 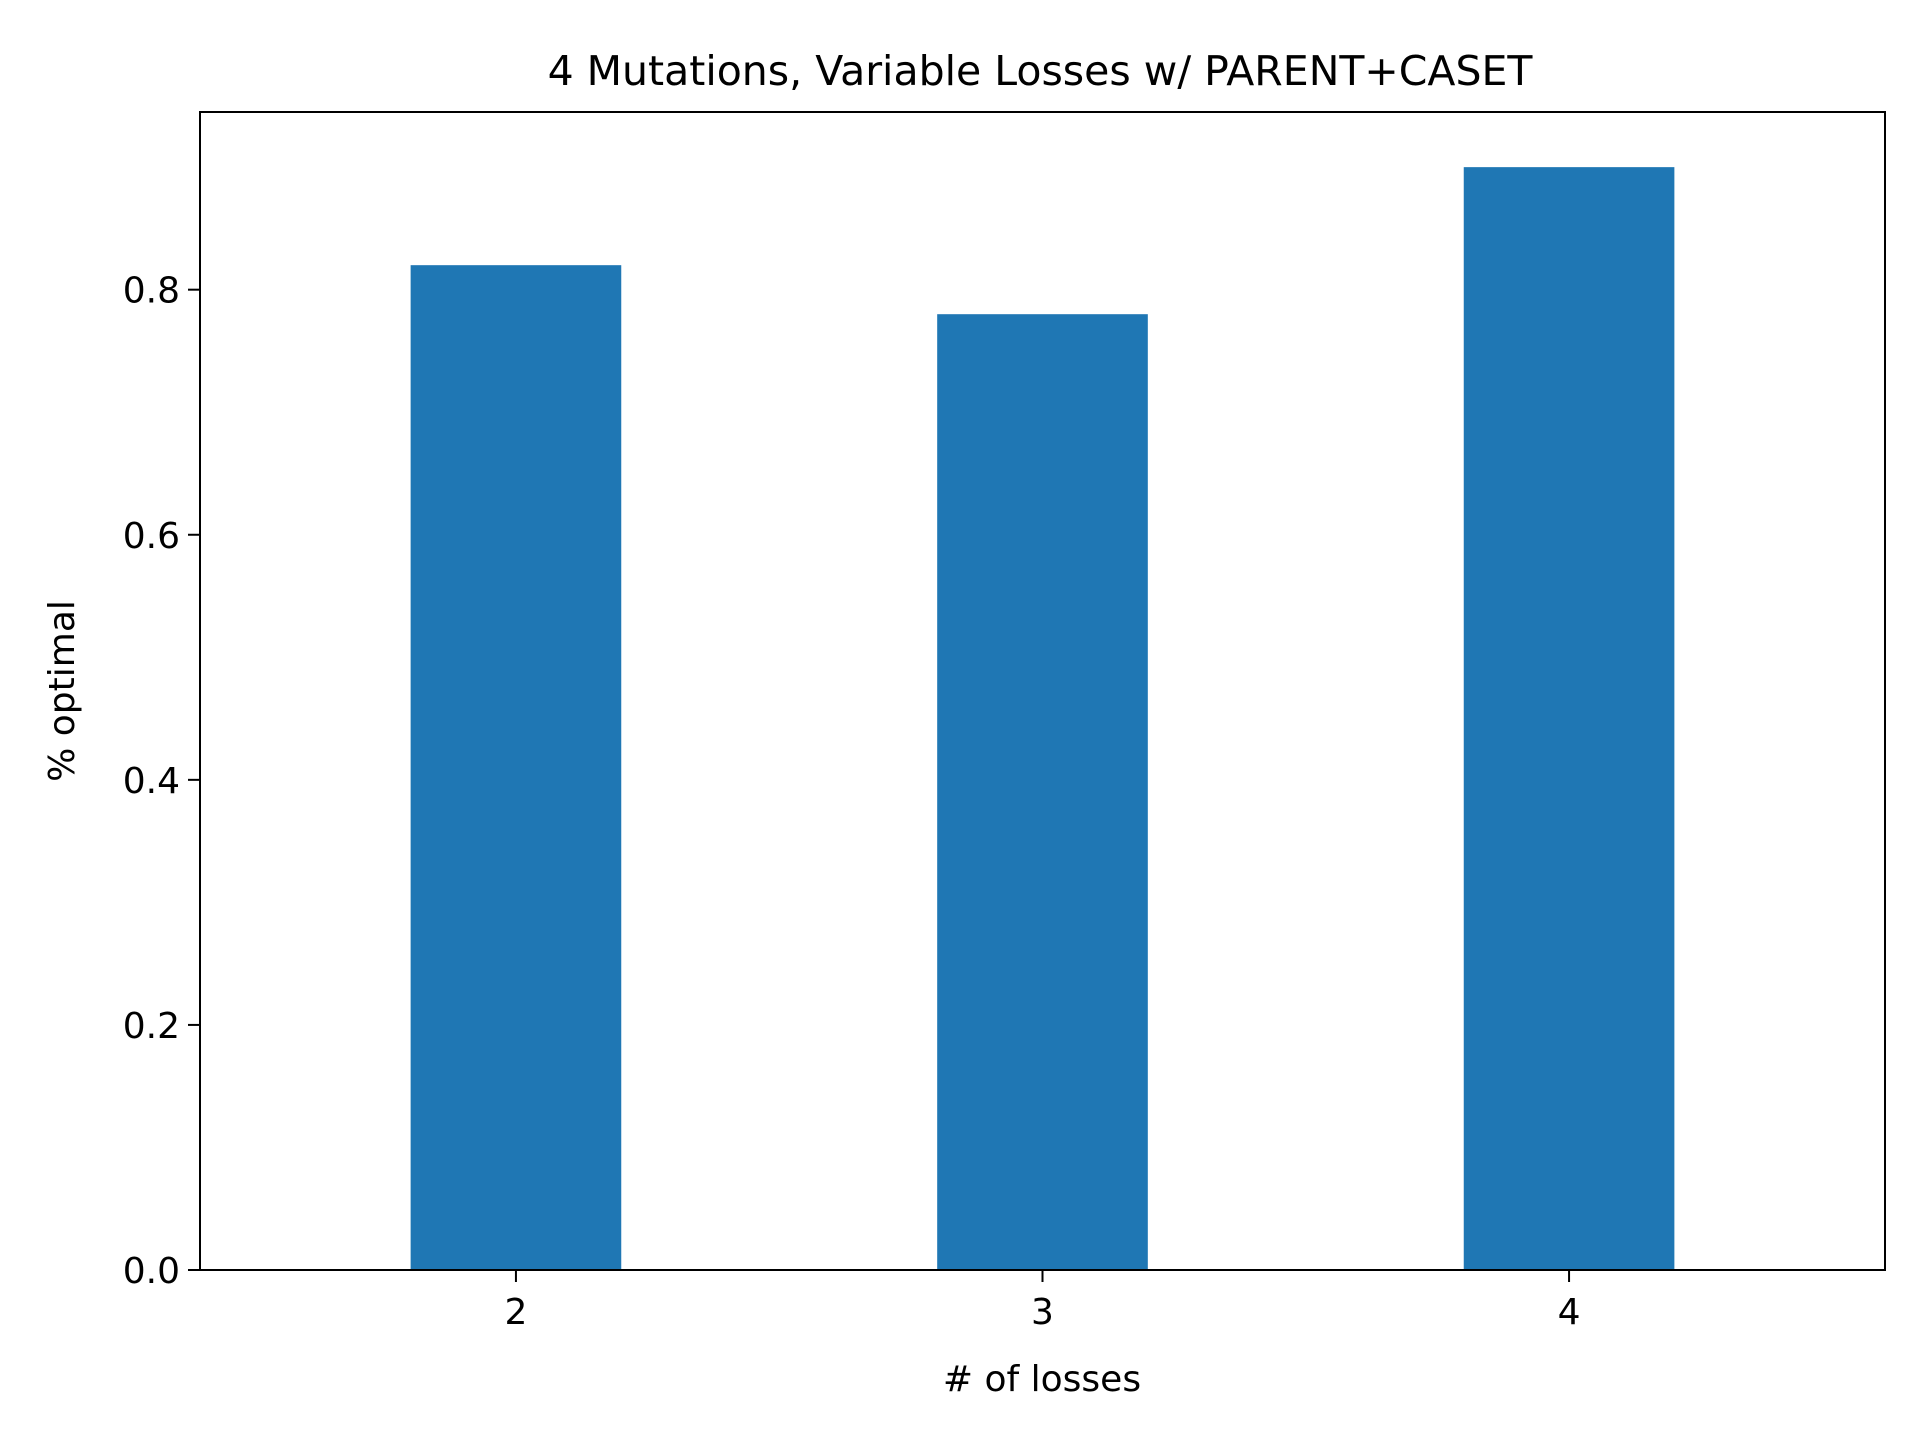 I want to click on x-tick-label: 4, so click(x=1569, y=1312).